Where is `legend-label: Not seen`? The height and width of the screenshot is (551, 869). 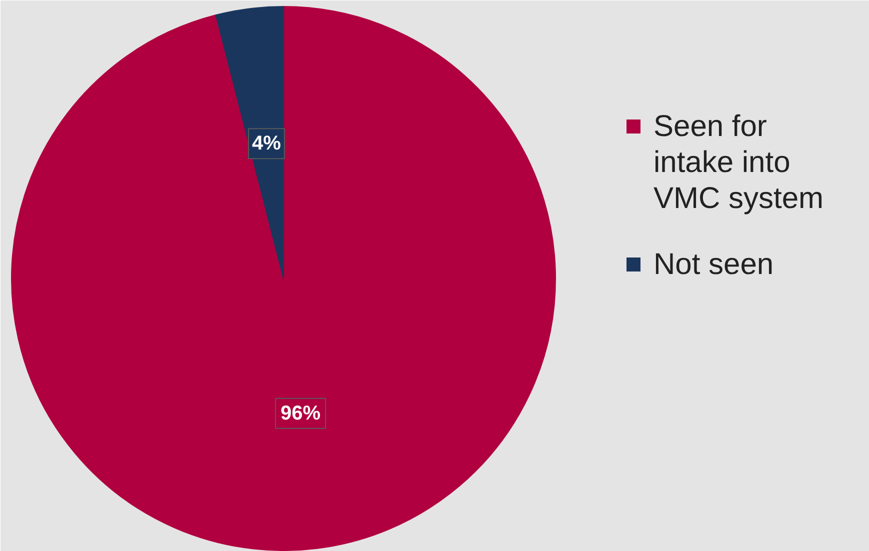
legend-label: Not seen is located at coordinates (714, 264).